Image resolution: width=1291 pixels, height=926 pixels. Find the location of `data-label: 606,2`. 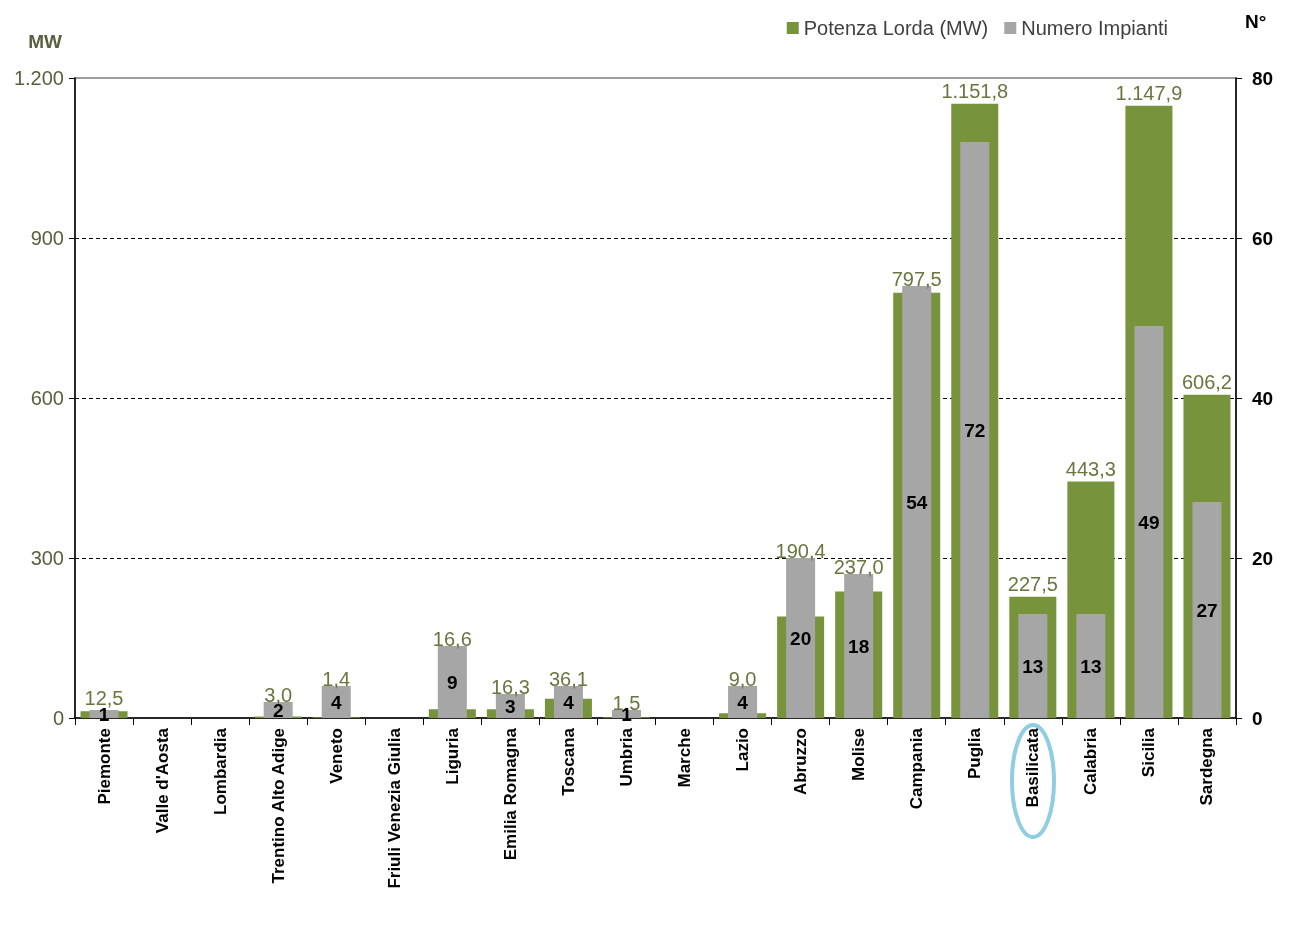

data-label: 606,2 is located at coordinates (1207, 381).